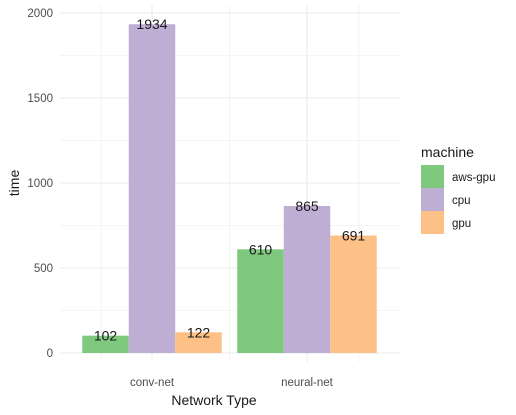 The height and width of the screenshot is (415, 516). I want to click on bar-gpu-neural-net, so click(353, 294).